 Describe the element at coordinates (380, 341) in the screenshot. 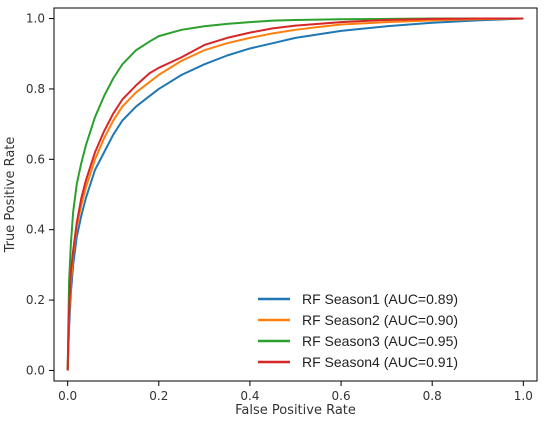

I see `legend-label-3: RF Season3 (AUC=0.95)` at that location.